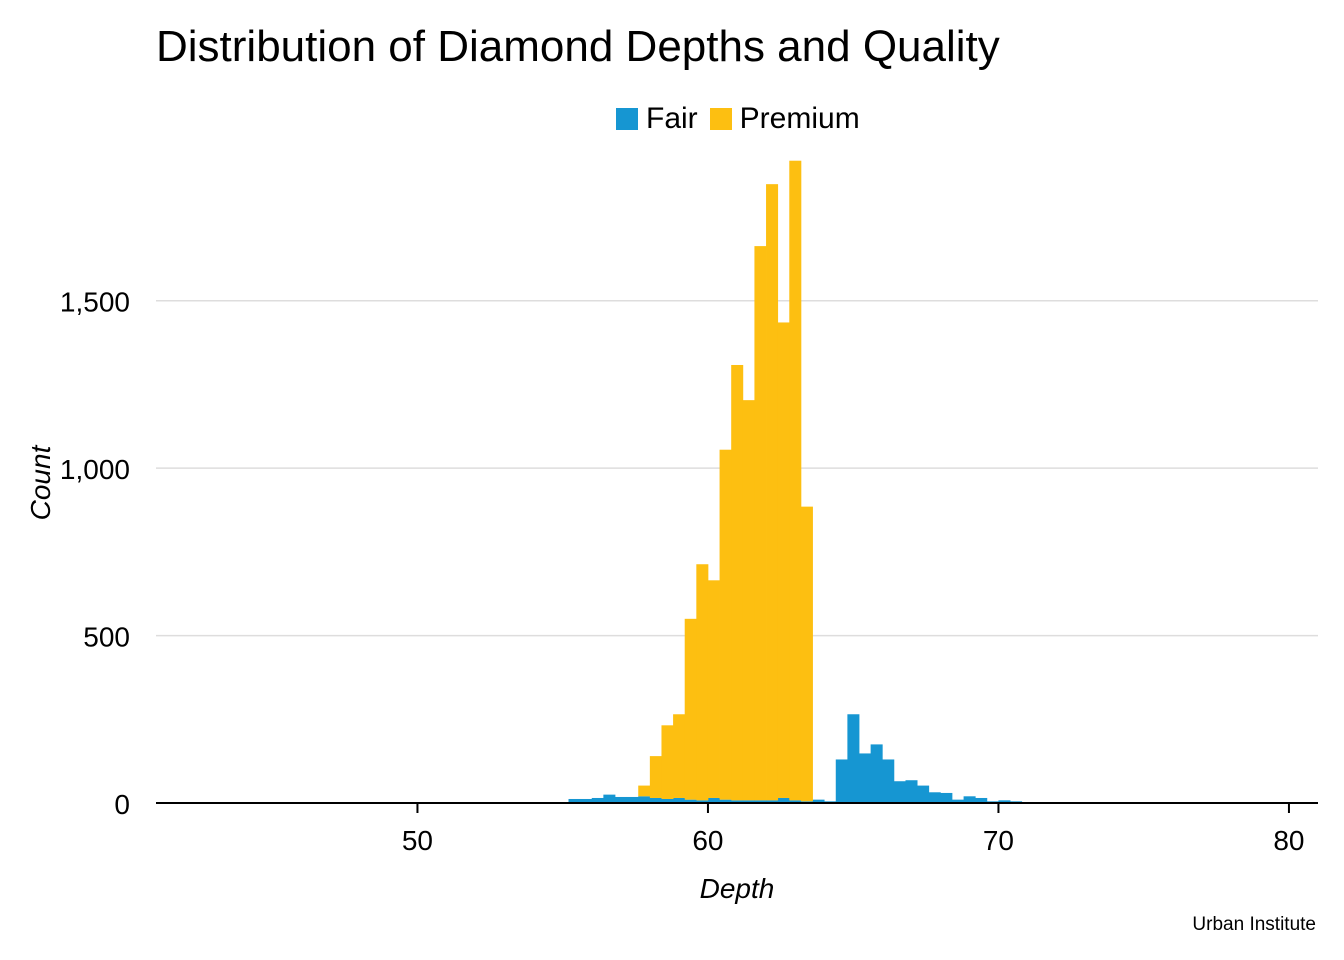  What do you see at coordinates (95, 469) in the screenshot?
I see `y-tick-label-1000: 1,000` at bounding box center [95, 469].